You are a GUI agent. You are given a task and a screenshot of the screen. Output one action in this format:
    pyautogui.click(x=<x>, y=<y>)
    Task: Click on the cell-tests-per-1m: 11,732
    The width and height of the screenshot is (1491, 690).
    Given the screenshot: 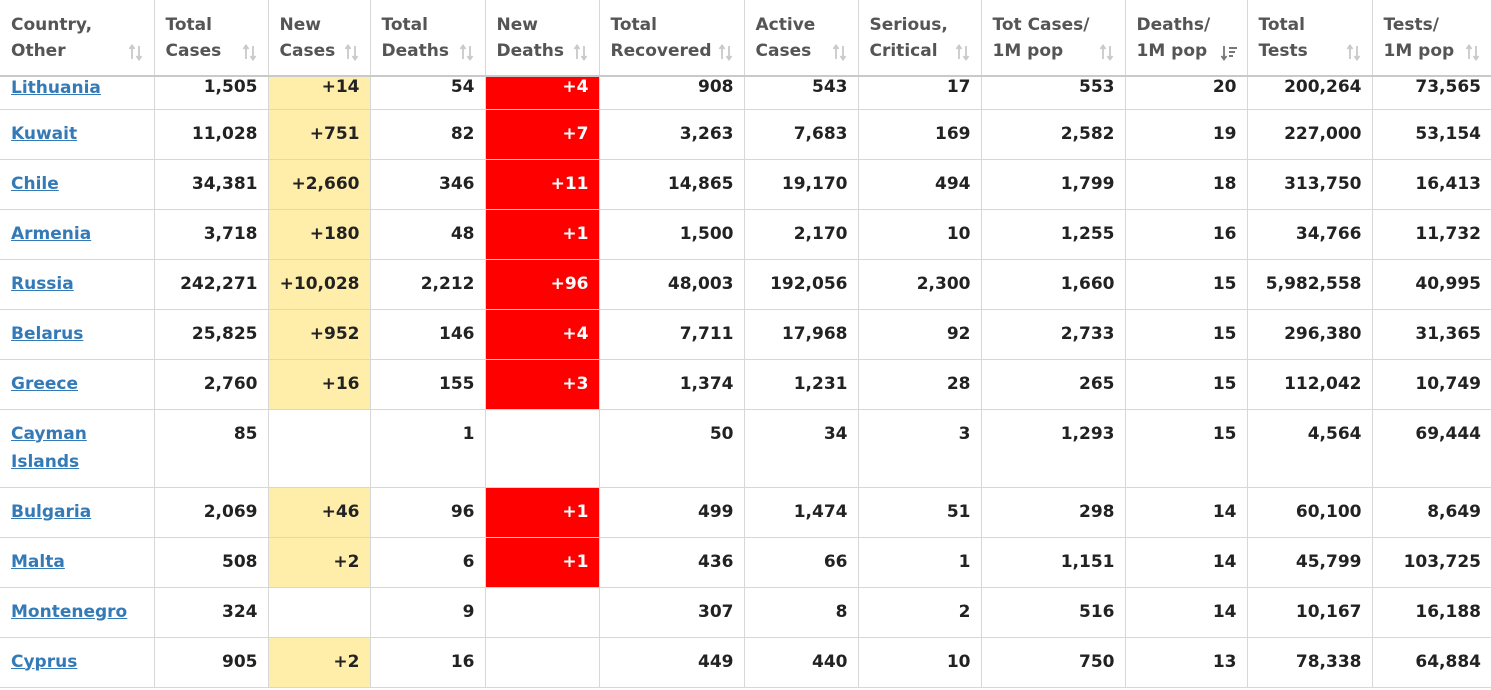 What is the action you would take?
    pyautogui.click(x=1431, y=234)
    